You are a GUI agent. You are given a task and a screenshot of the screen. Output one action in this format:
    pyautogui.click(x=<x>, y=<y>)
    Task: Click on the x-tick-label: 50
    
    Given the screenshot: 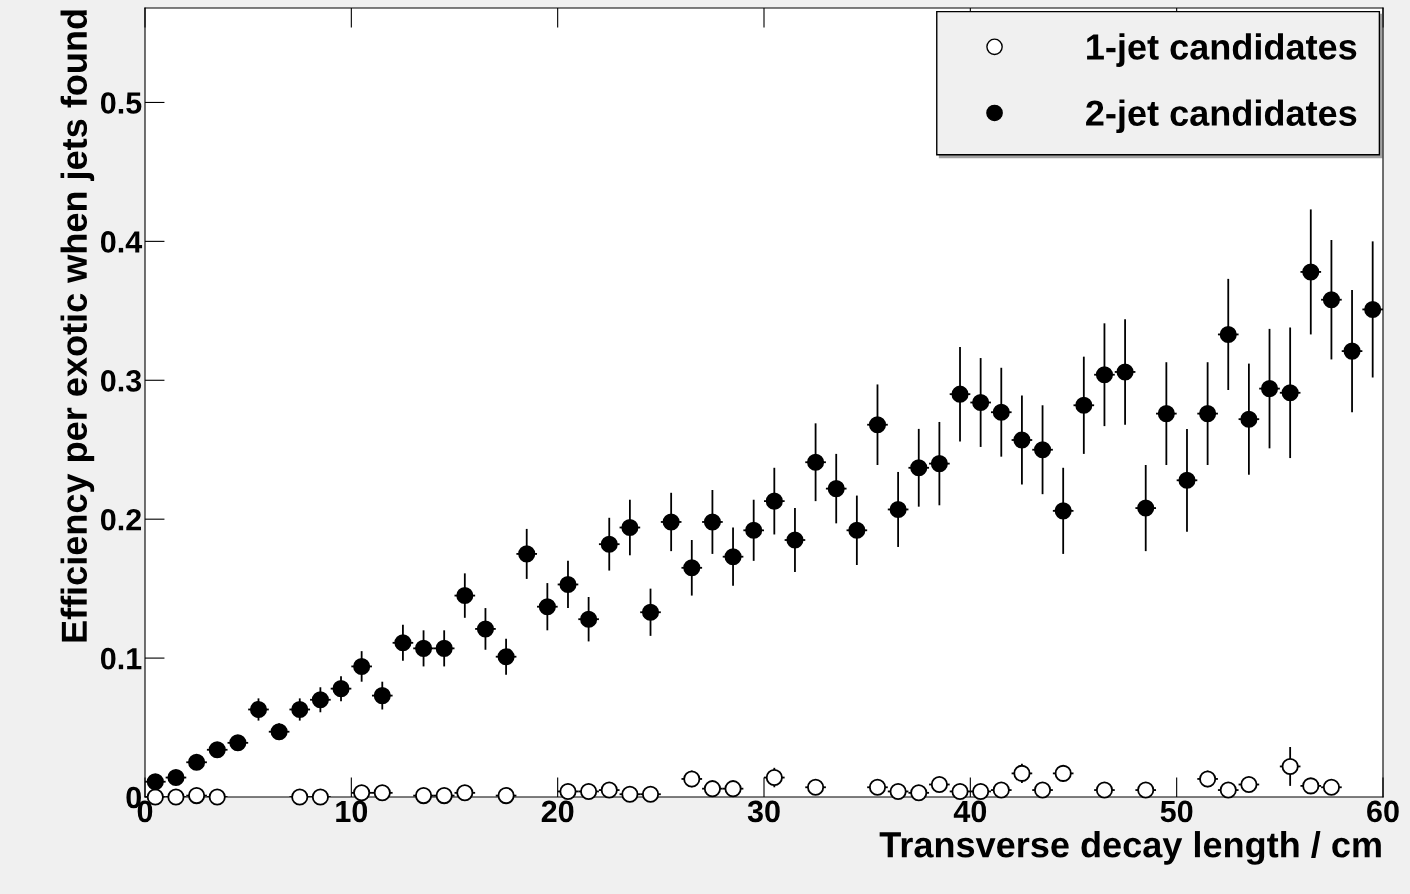 What is the action you would take?
    pyautogui.click(x=1176, y=811)
    